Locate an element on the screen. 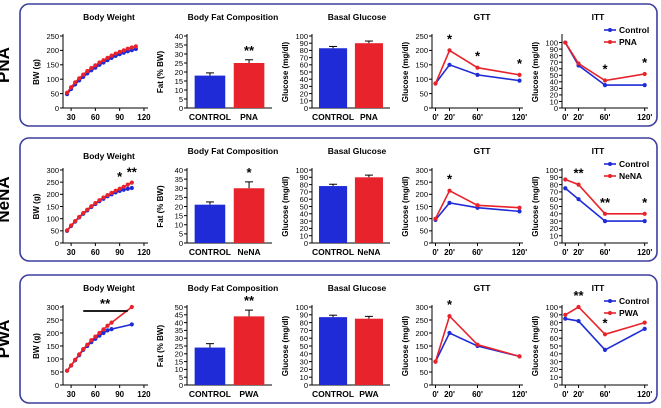  title-itt: ITT is located at coordinates (599, 151).